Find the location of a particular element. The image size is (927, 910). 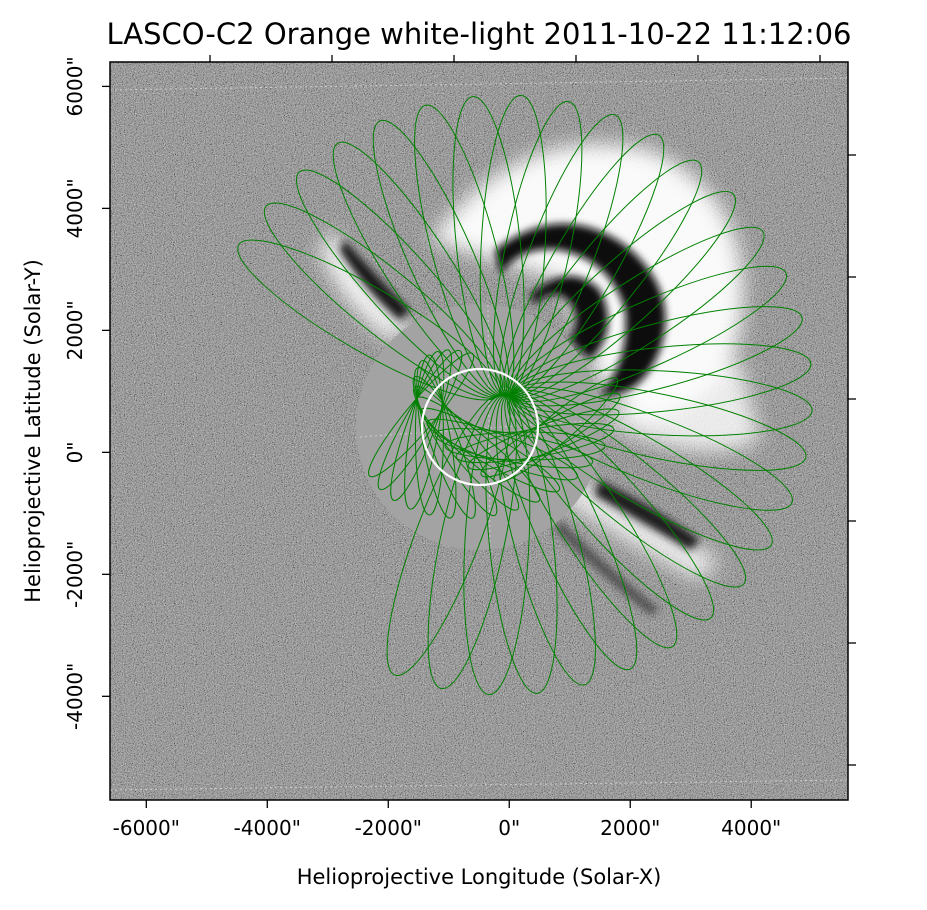

x-tick-label: -6000" is located at coordinates (146, 828).